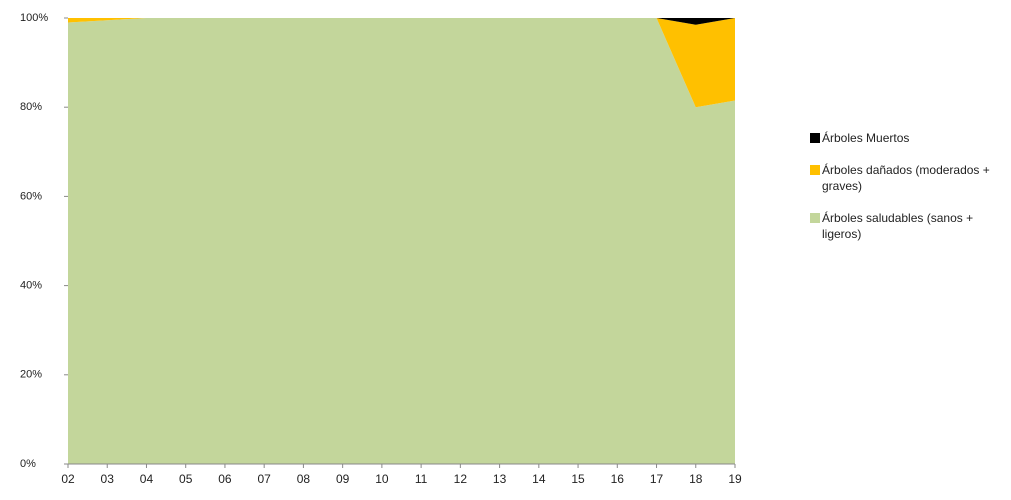 This screenshot has width=1011, height=500. Describe the element at coordinates (68, 479) in the screenshot. I see `x-tick-label: 02` at that location.